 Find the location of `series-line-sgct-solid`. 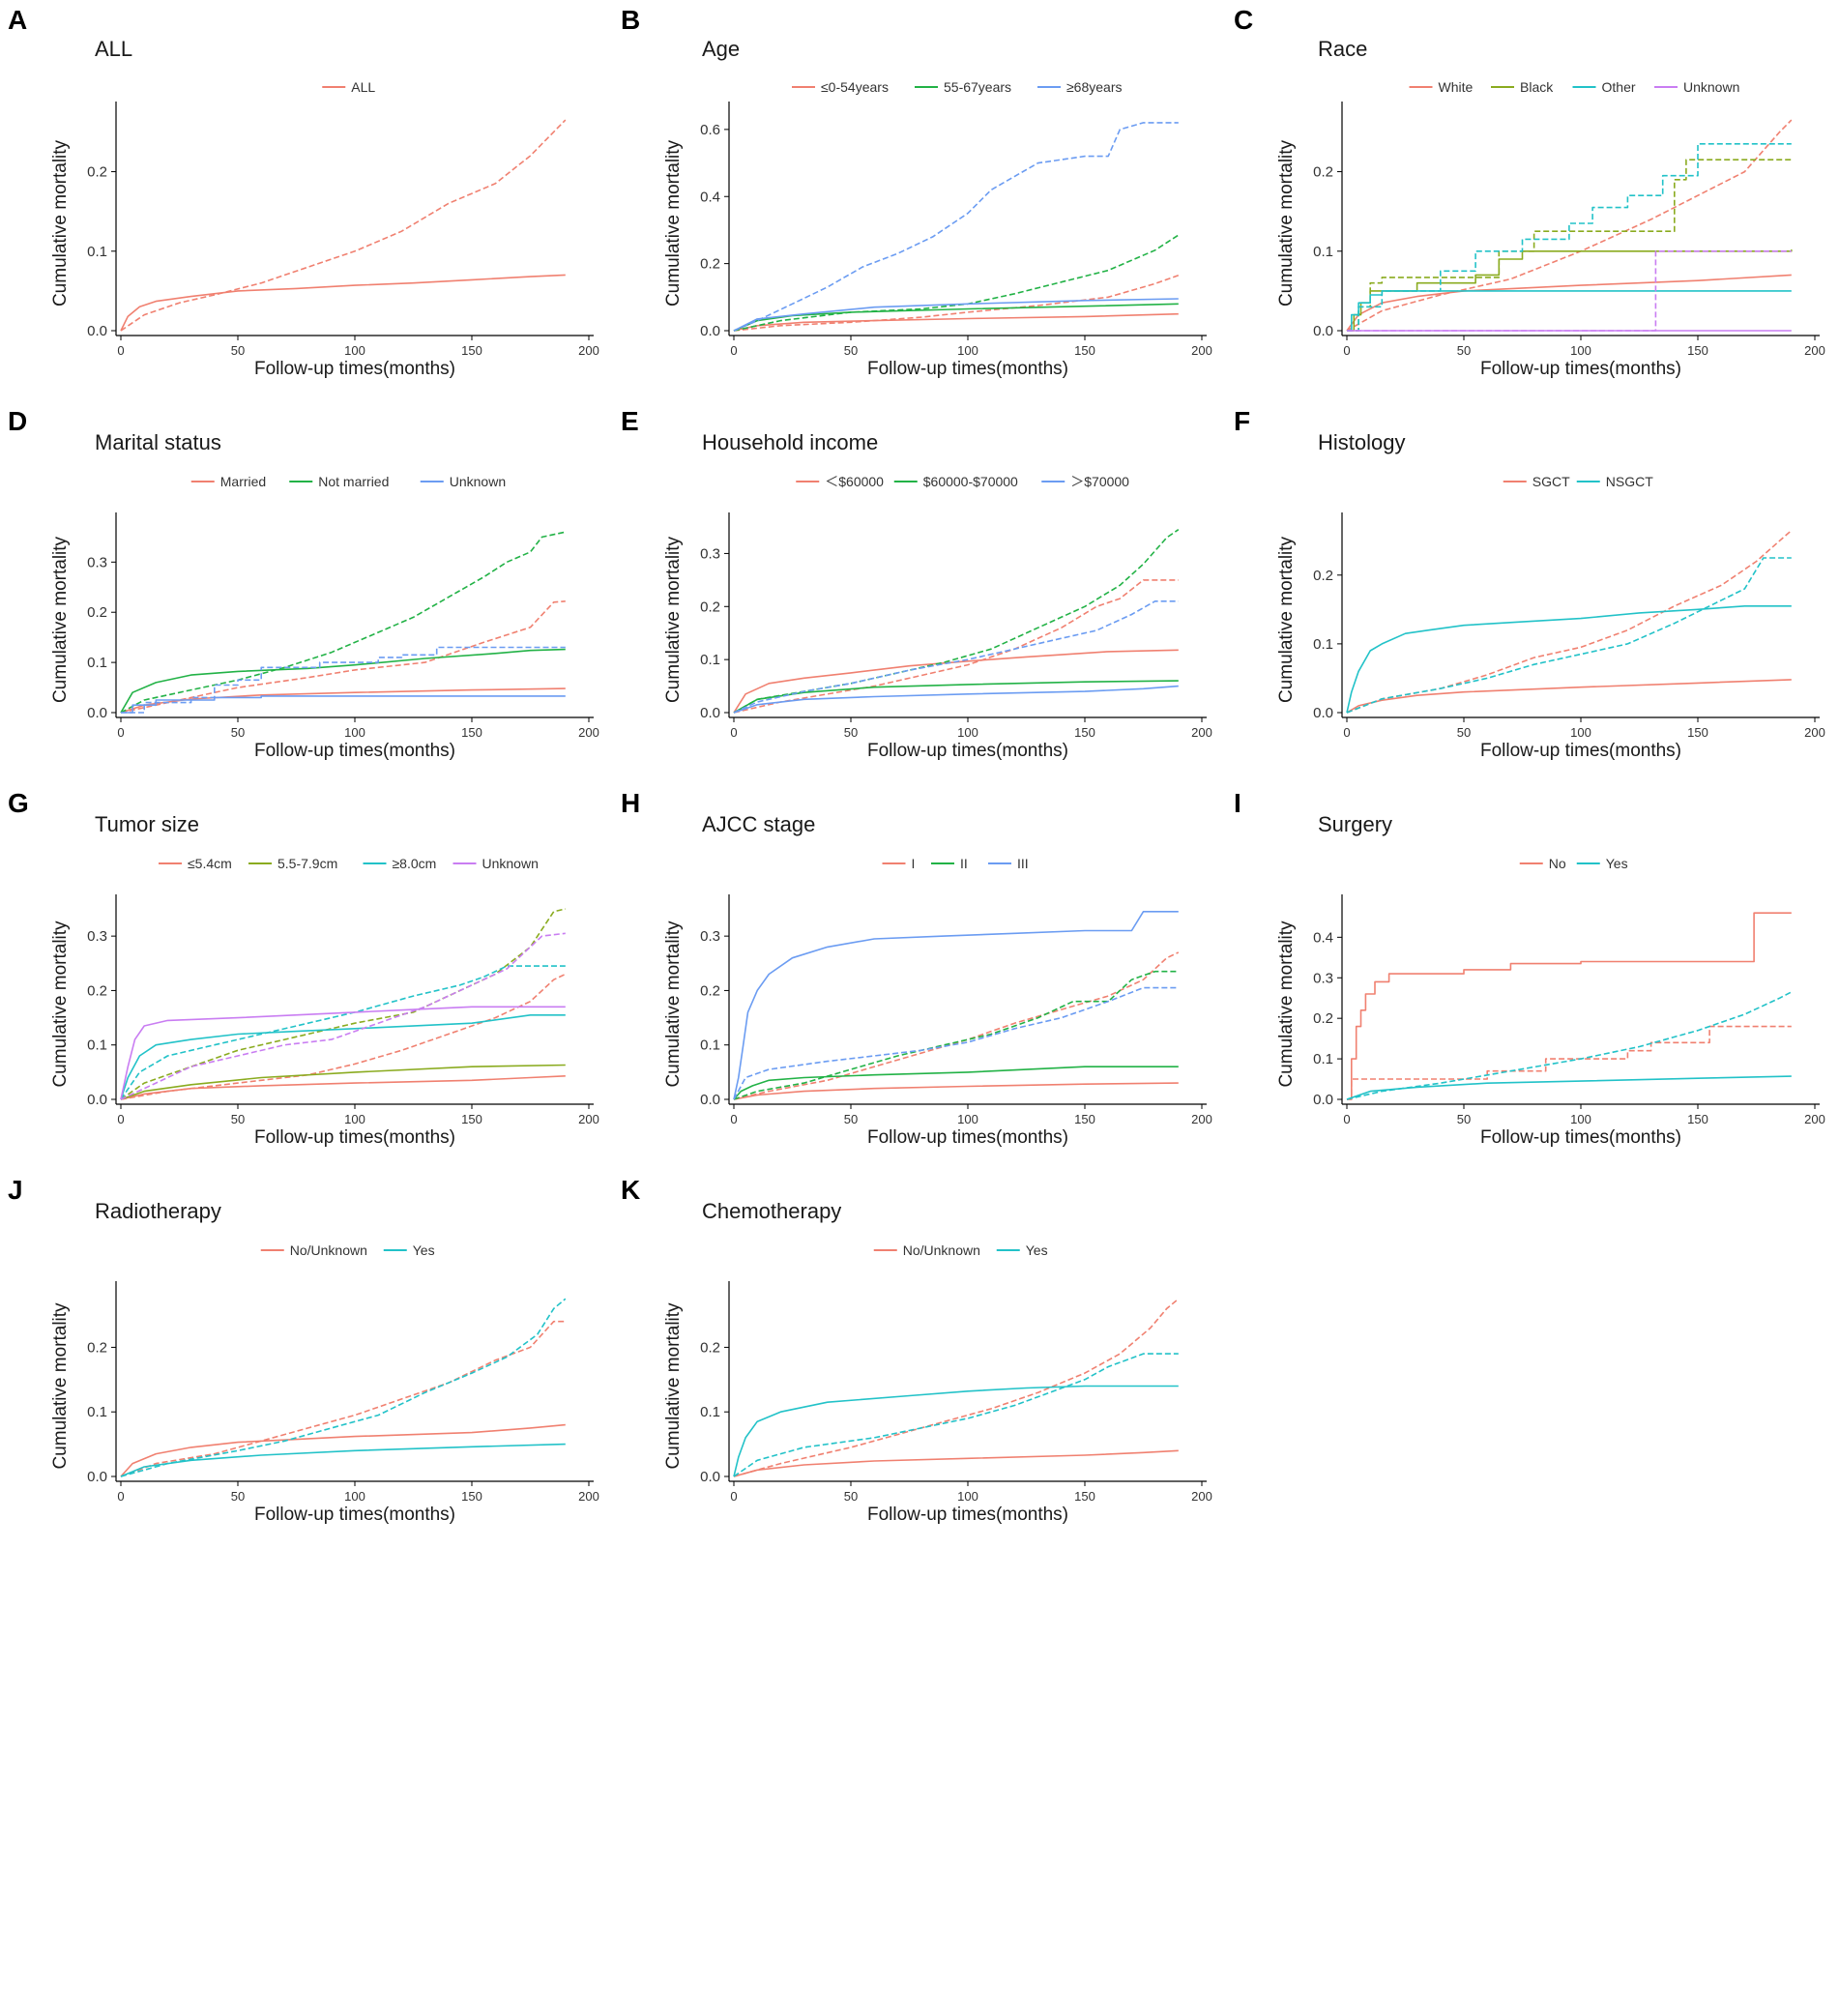

series-line-sgct-solid is located at coordinates (1569, 696).